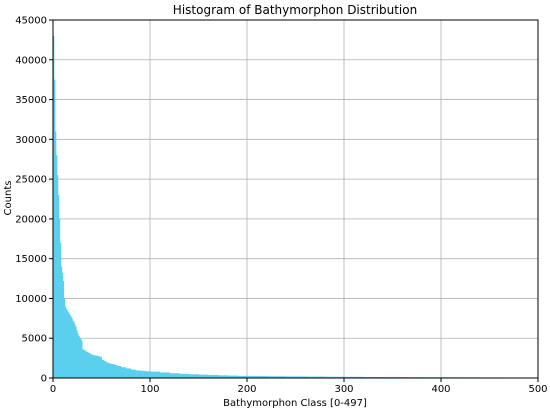 The image size is (550, 410). What do you see at coordinates (31, 100) in the screenshot?
I see `y-tick-label: 35000` at bounding box center [31, 100].